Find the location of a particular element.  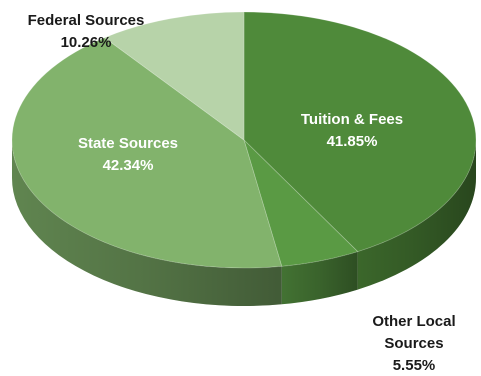

data-label-value: 42.34% is located at coordinates (128, 165).